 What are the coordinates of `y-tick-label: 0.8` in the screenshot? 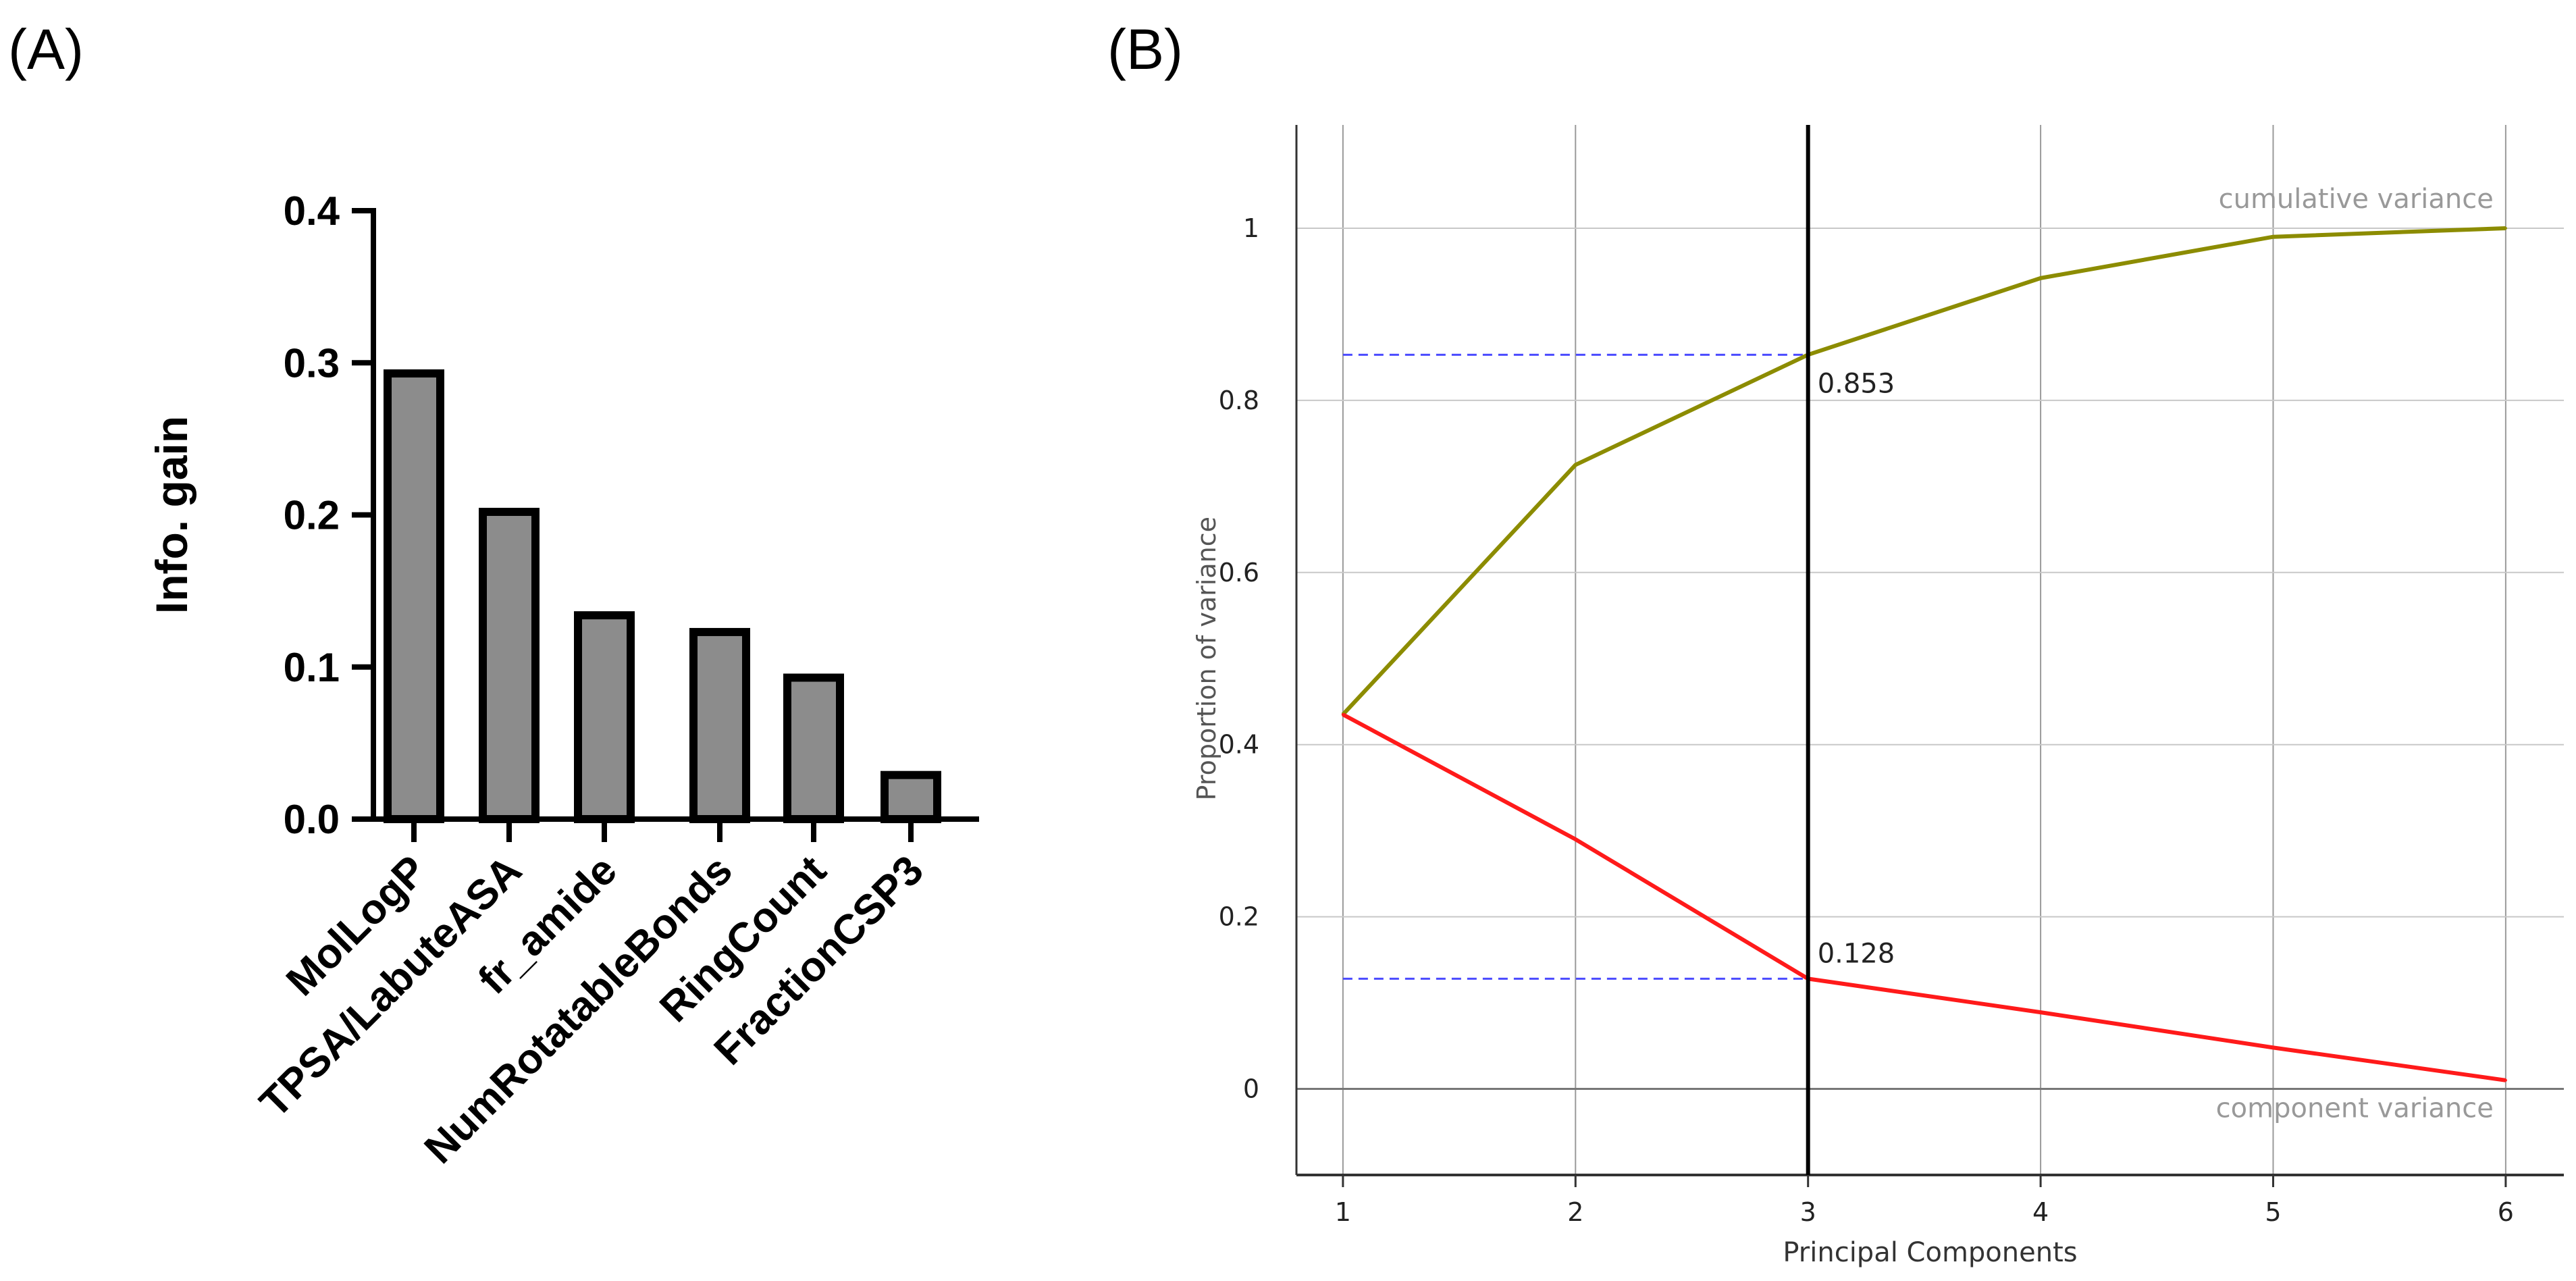 It's located at (1239, 400).